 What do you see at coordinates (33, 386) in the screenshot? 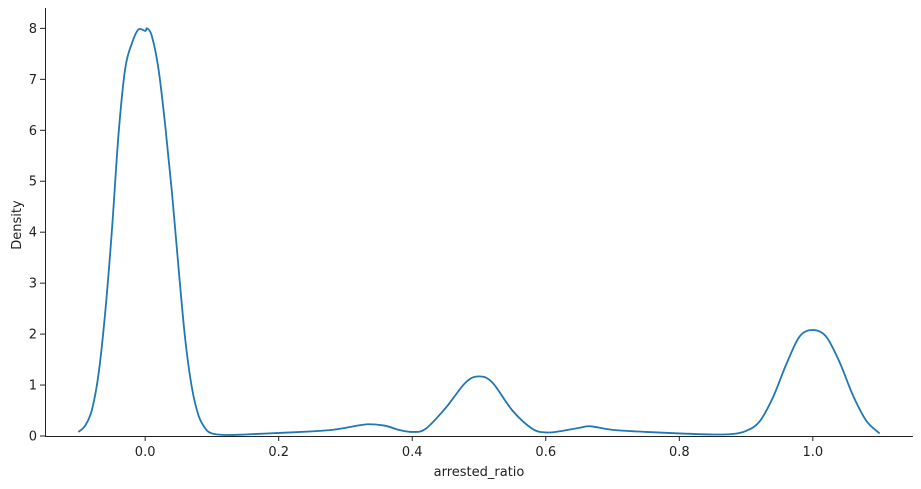
I see `y-tick-label: 1` at bounding box center [33, 386].